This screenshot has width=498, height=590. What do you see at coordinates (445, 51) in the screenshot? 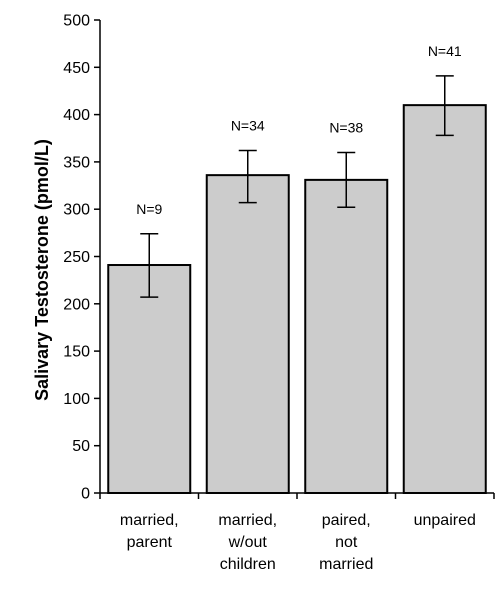
I see `n-annotation: N=41` at bounding box center [445, 51].